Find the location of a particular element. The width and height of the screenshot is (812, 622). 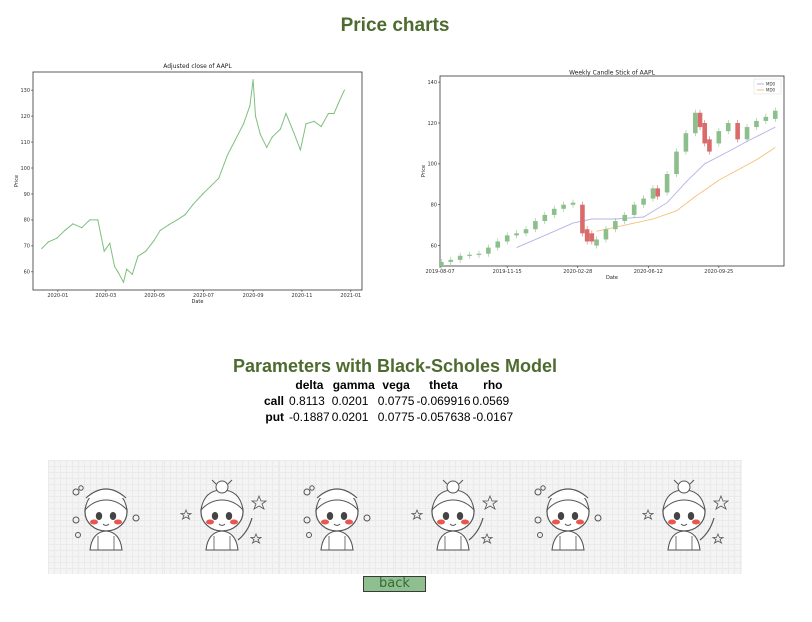

greeks-col-gamma: gamma is located at coordinates (353, 385).